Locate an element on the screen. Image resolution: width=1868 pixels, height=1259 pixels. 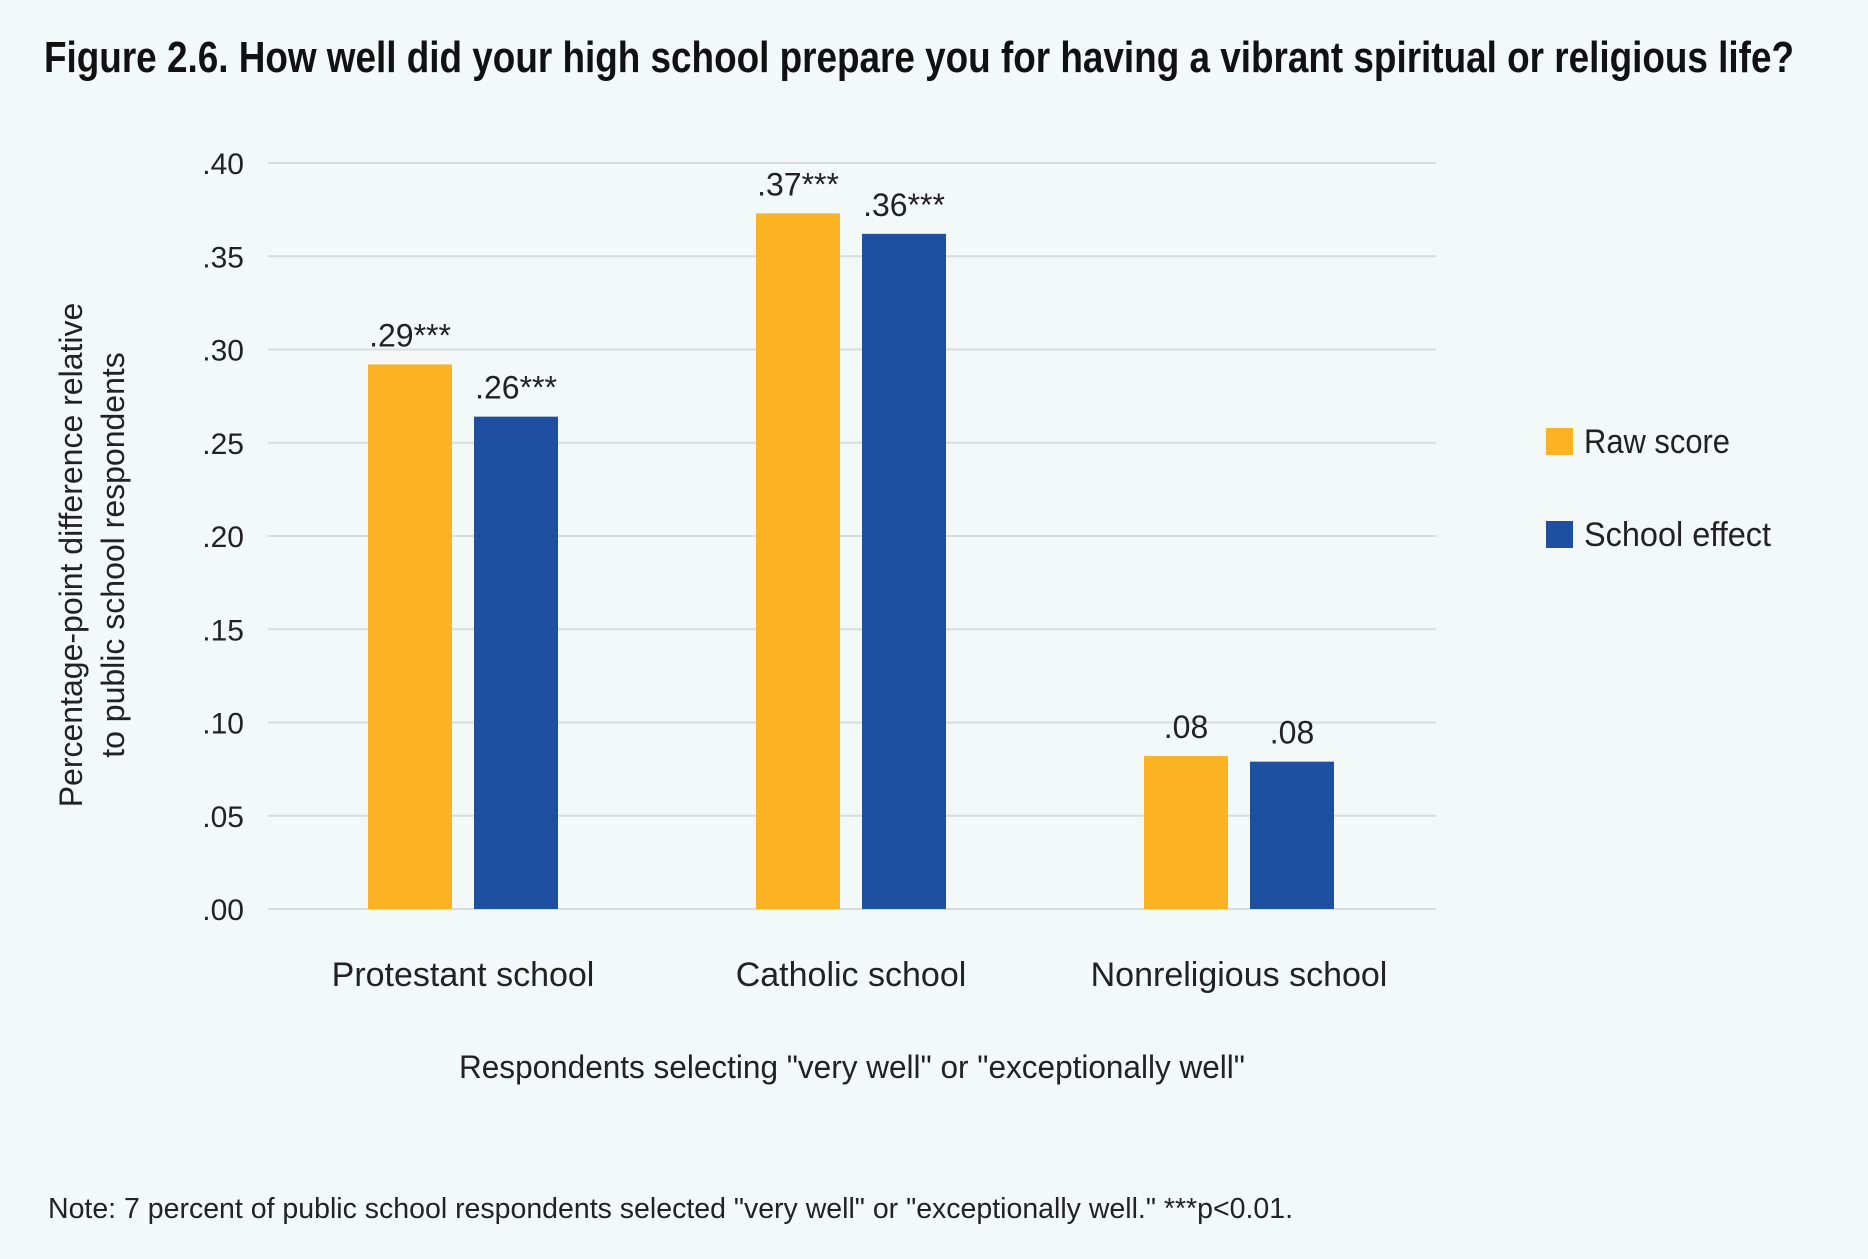
y-tick-label: .30 is located at coordinates (223, 351).